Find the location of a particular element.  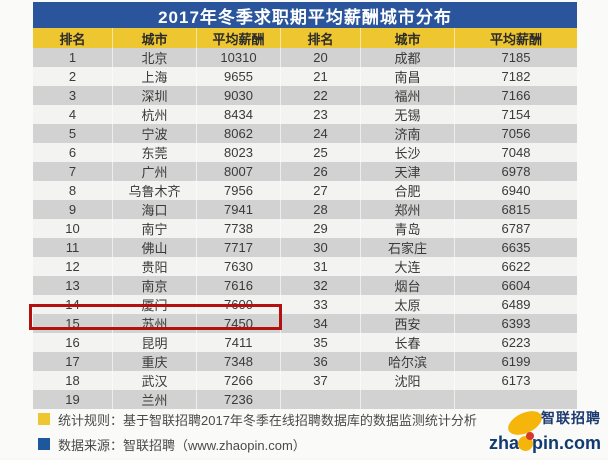

city-cell-right: 烟台 is located at coordinates (408, 285).